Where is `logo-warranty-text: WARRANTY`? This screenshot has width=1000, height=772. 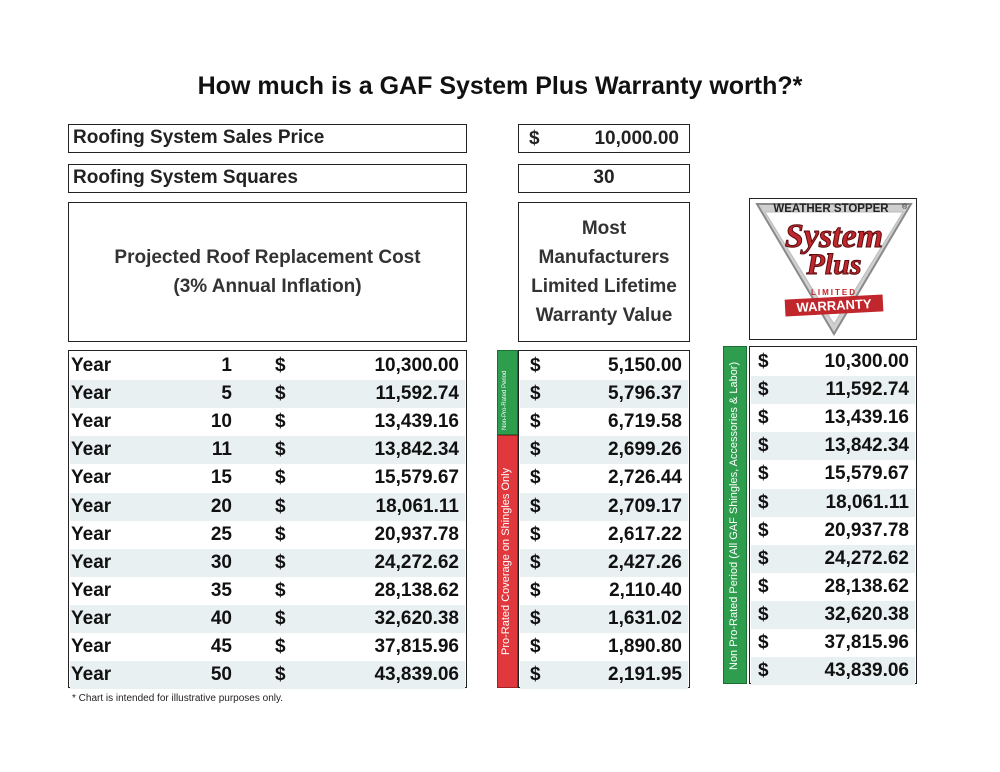 logo-warranty-text: WARRANTY is located at coordinates (834, 305).